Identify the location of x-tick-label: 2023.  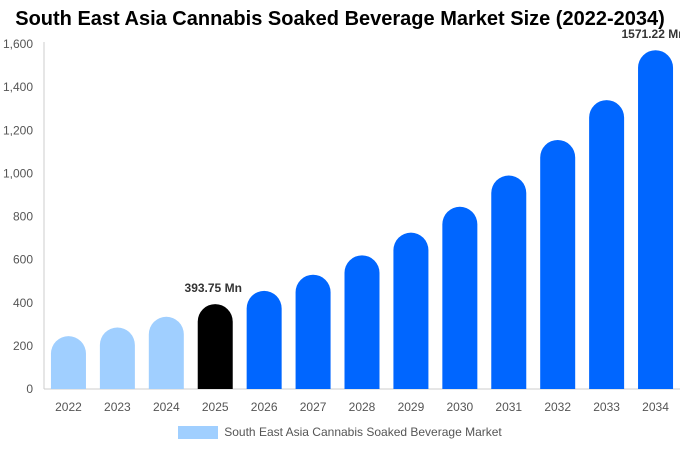
(117, 407).